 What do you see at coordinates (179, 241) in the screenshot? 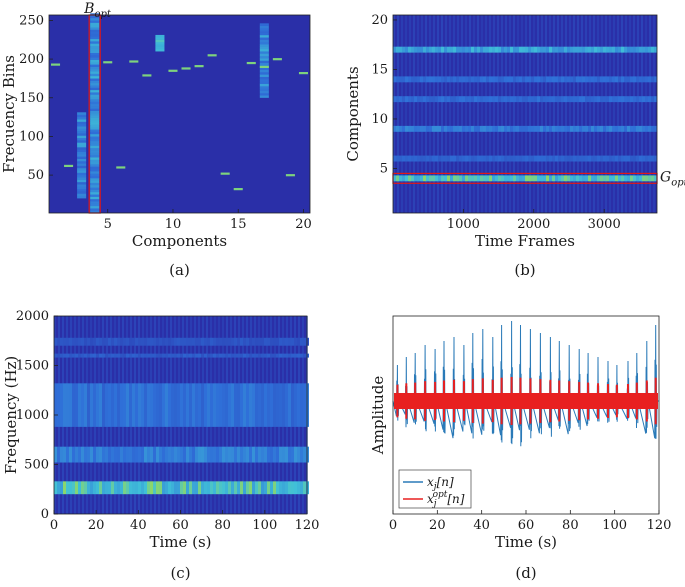
I see `x-axis-label: Components` at bounding box center [179, 241].